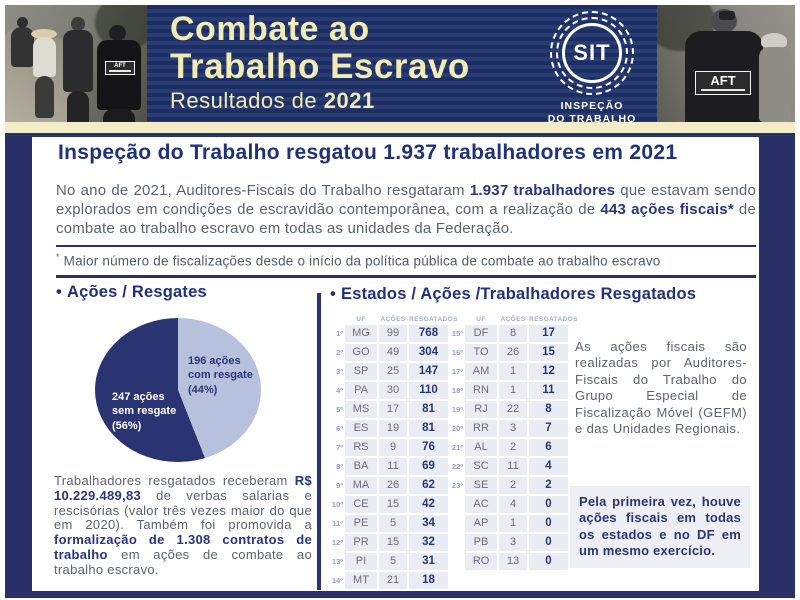 Image resolution: width=800 pixels, height=600 pixels. Describe the element at coordinates (481, 504) in the screenshot. I see `table-cell-uf: AC` at that location.